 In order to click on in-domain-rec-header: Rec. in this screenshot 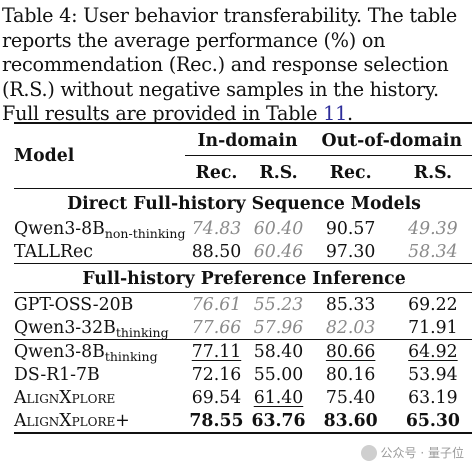, I will do `click(216, 173)`.